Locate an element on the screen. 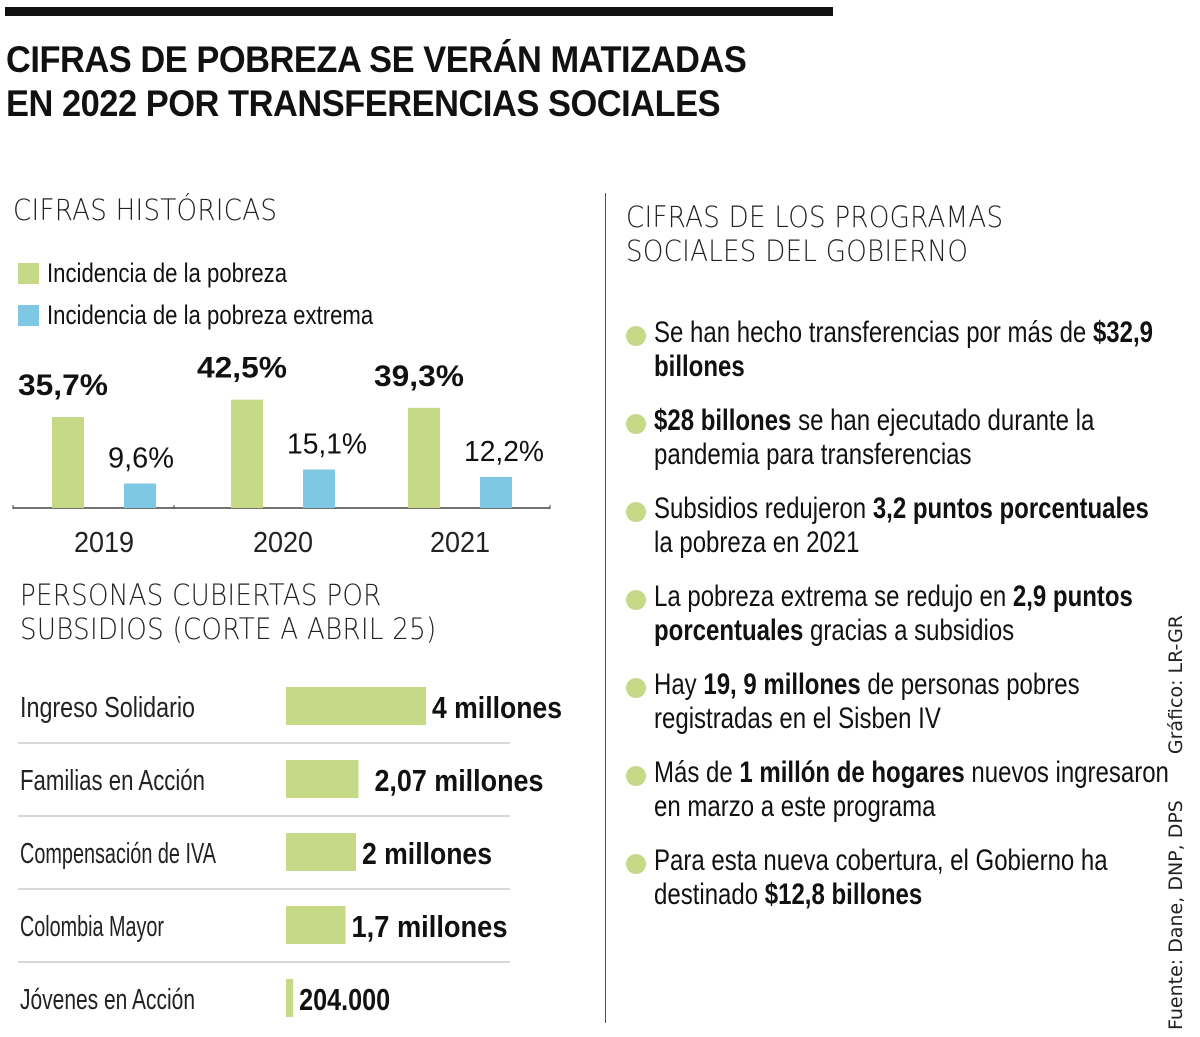  data-label: 35,7% is located at coordinates (63, 385).